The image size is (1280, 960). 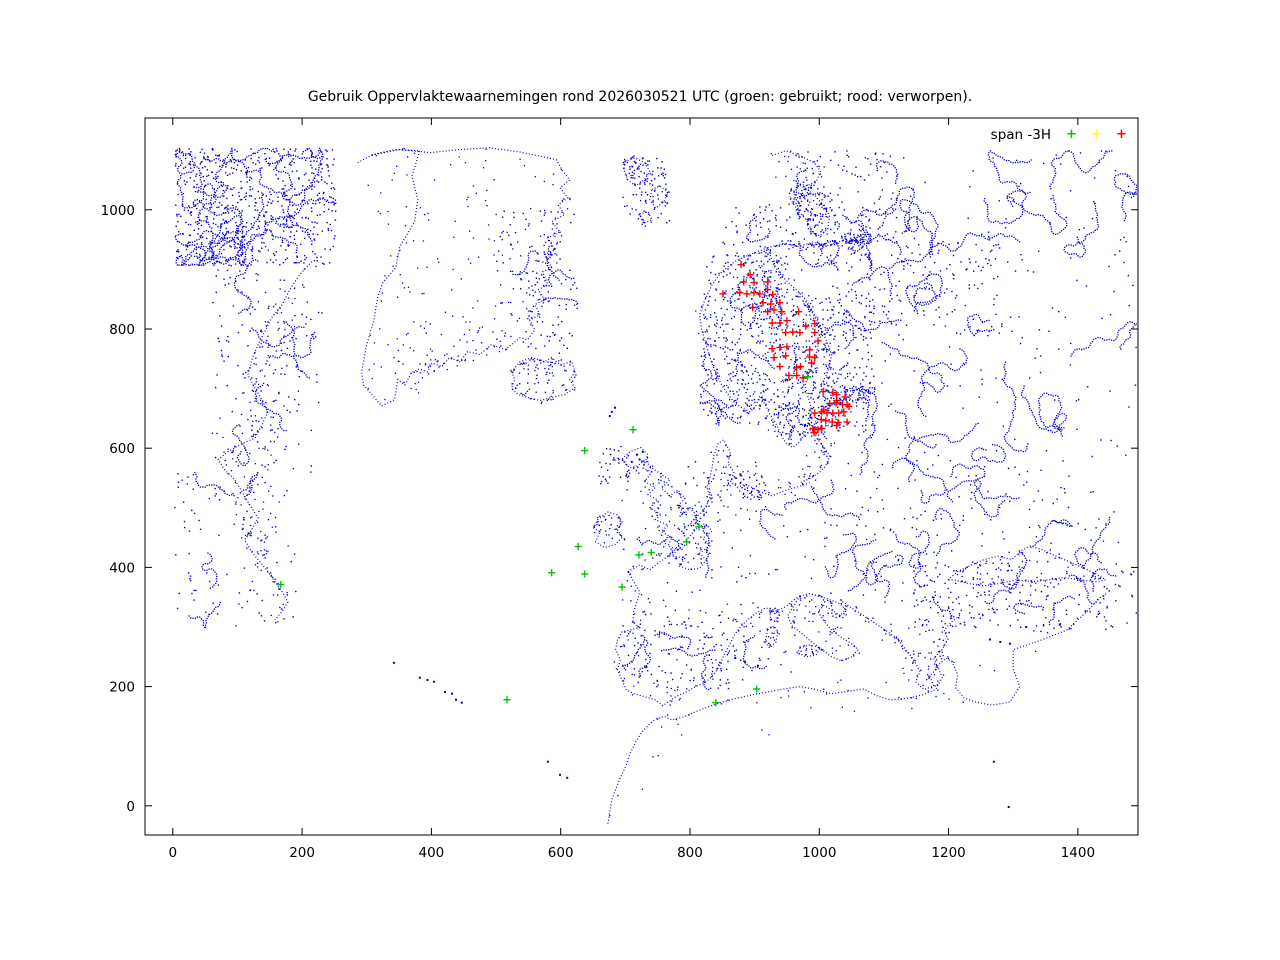 I want to click on coastfuzz-iceland, so click(x=543, y=381).